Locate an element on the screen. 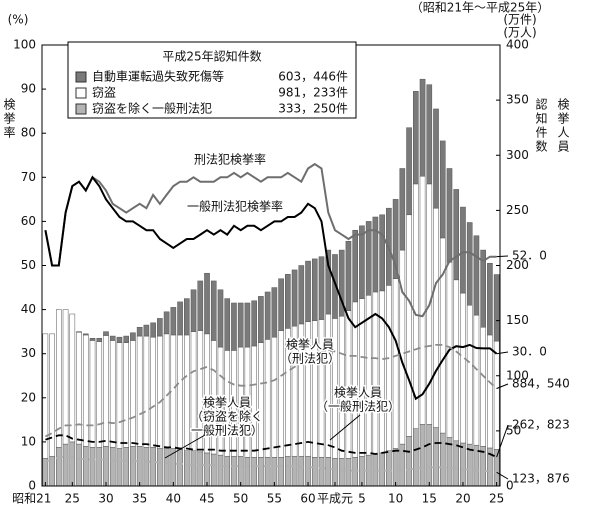  x-tick-label: 30 is located at coordinates (105, 499).